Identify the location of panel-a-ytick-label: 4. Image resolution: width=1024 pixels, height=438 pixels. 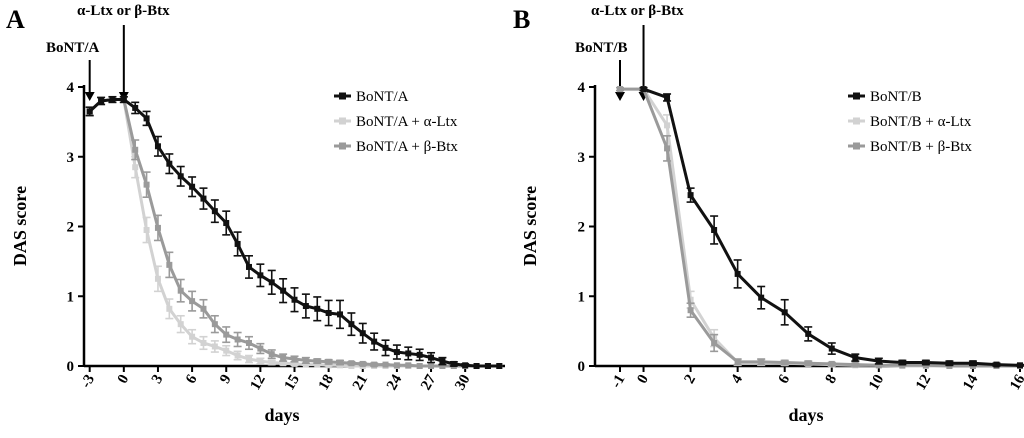
(71, 88).